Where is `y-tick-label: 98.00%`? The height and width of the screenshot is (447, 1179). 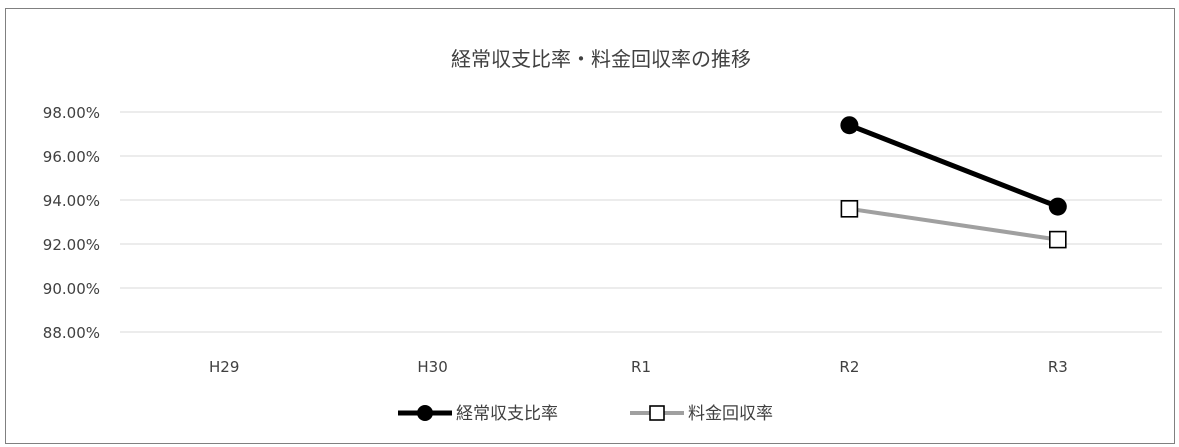
y-tick-label: 98.00% is located at coordinates (71, 113).